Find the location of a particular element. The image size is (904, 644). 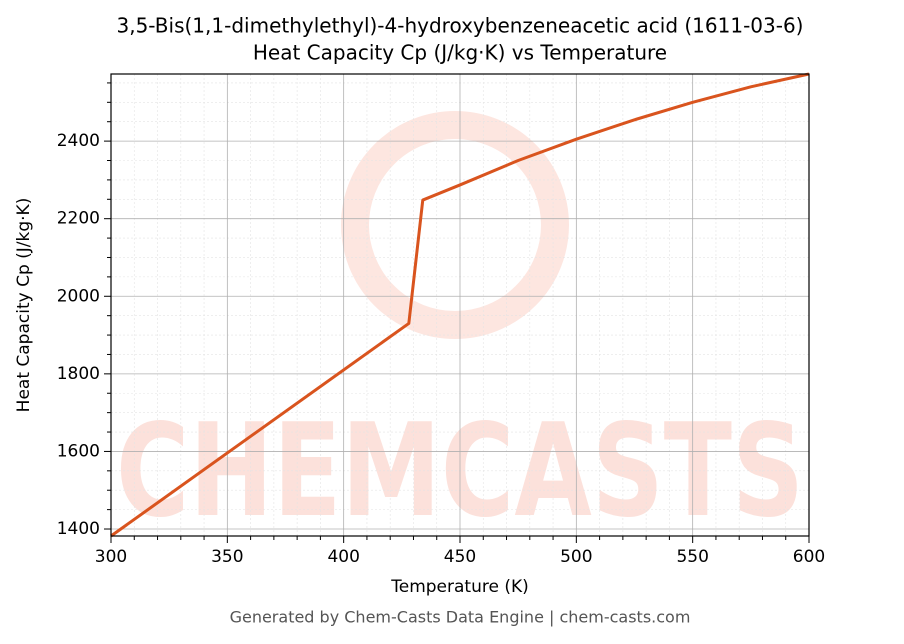

x-tick-label: 400 is located at coordinates (343, 557).